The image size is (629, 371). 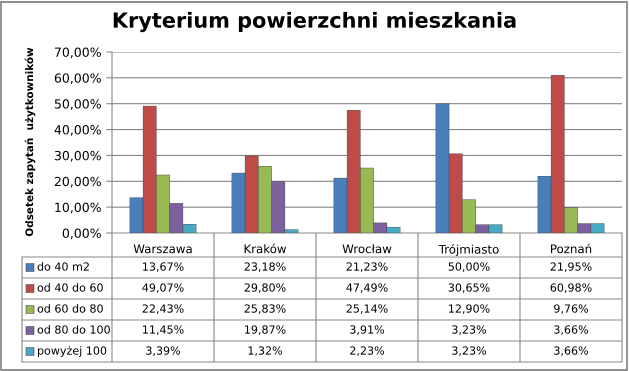 What do you see at coordinates (77, 104) in the screenshot?
I see `y-tick-label: 50,00%` at bounding box center [77, 104].